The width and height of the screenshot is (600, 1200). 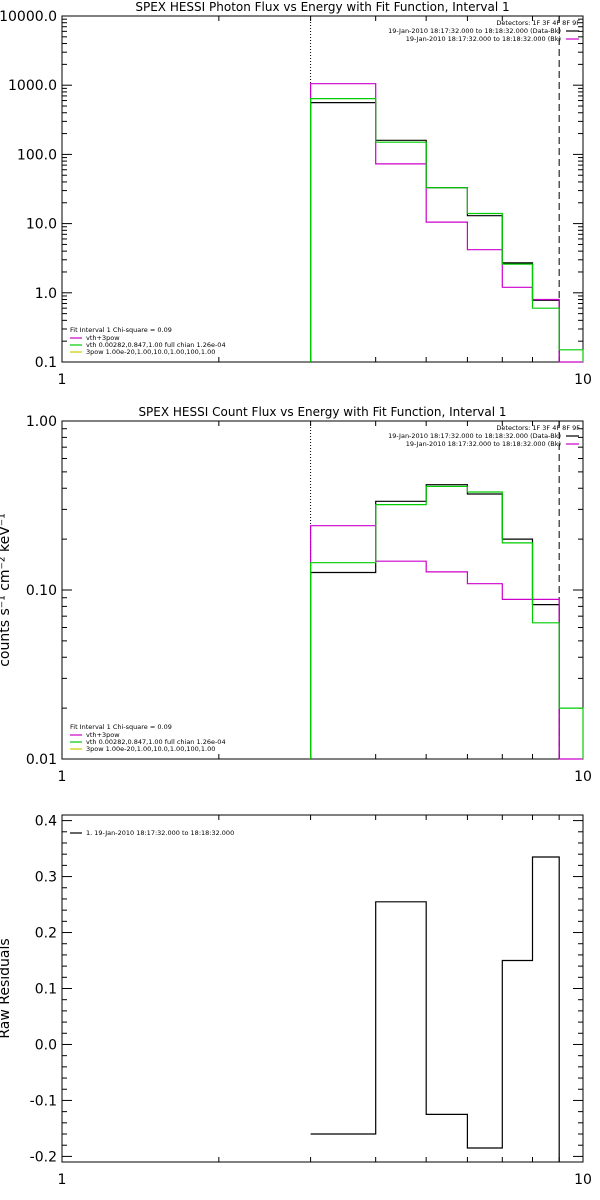 What do you see at coordinates (46, 294) in the screenshot?
I see `y-tick-label: 1.0` at bounding box center [46, 294].